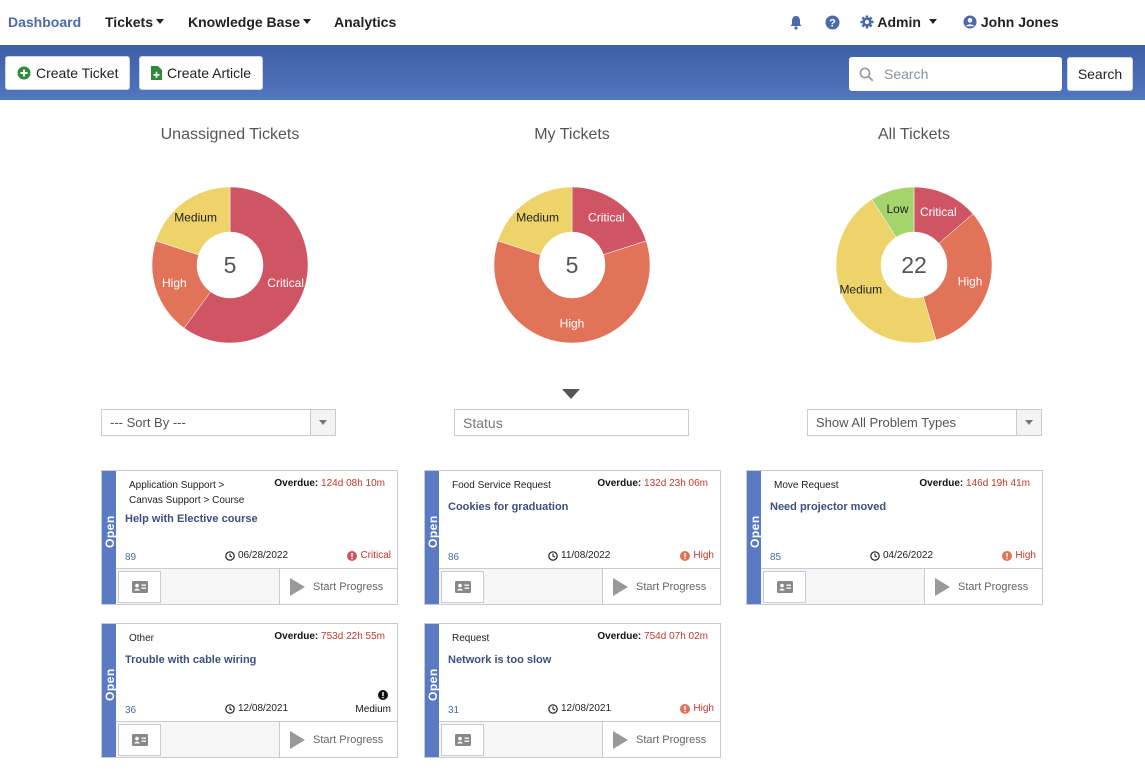 The image size is (1145, 780). Describe the element at coordinates (131, 557) in the screenshot. I see `ticket-id: 89` at that location.